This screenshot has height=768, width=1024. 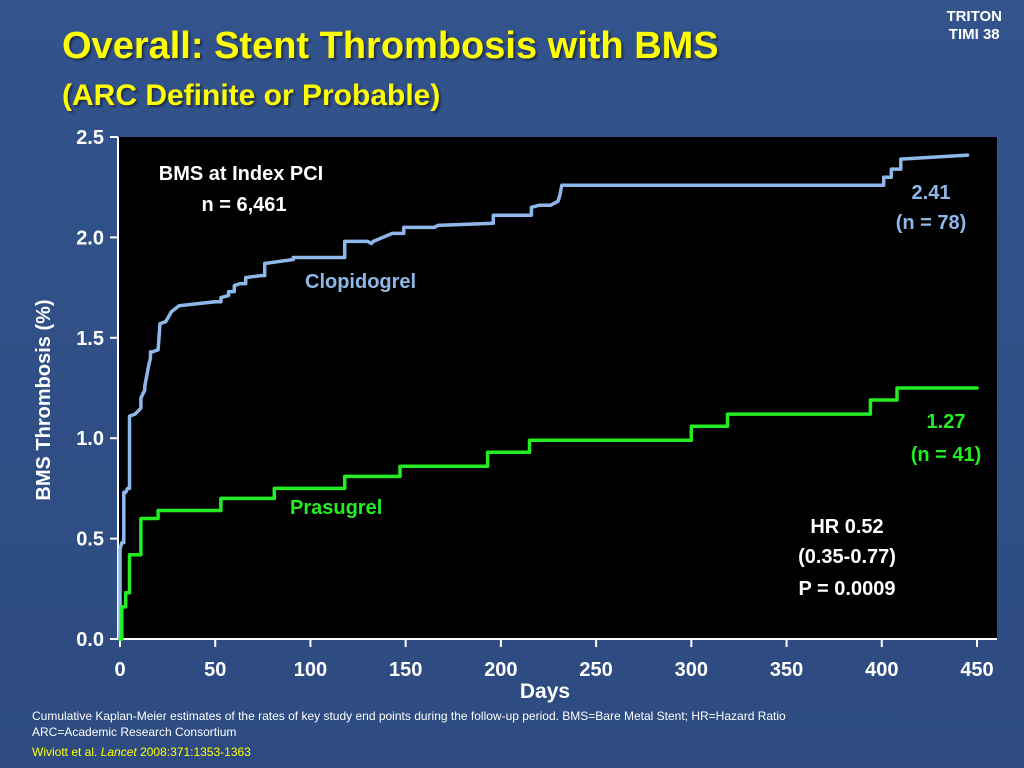 What do you see at coordinates (847, 557) in the screenshot?
I see `confidence-interval: (0.35-0.77)` at bounding box center [847, 557].